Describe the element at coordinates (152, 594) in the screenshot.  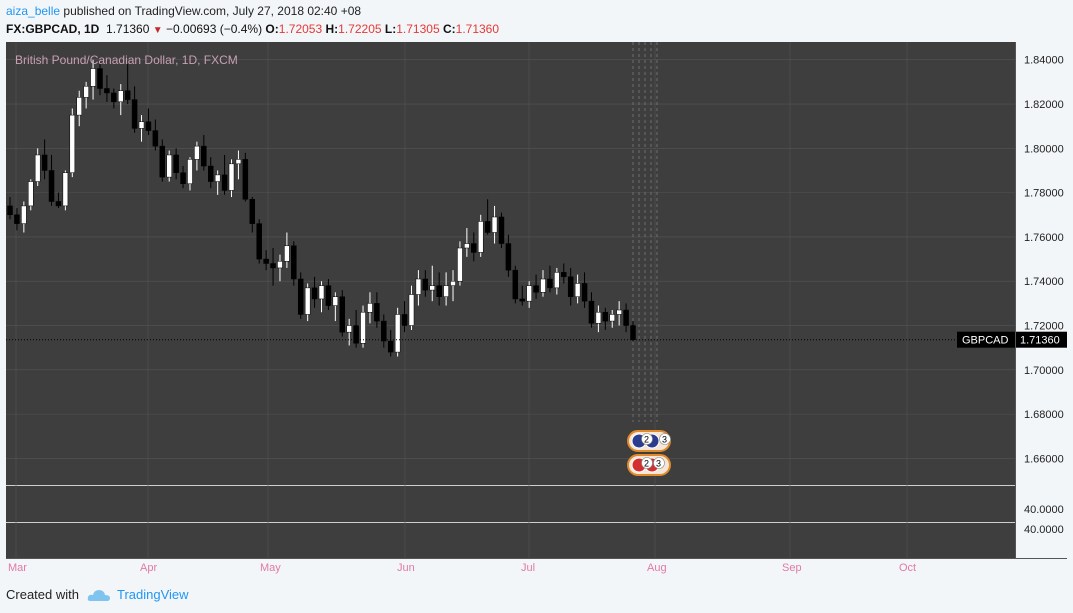
I see `tradingview-link: TradingView` at that location.